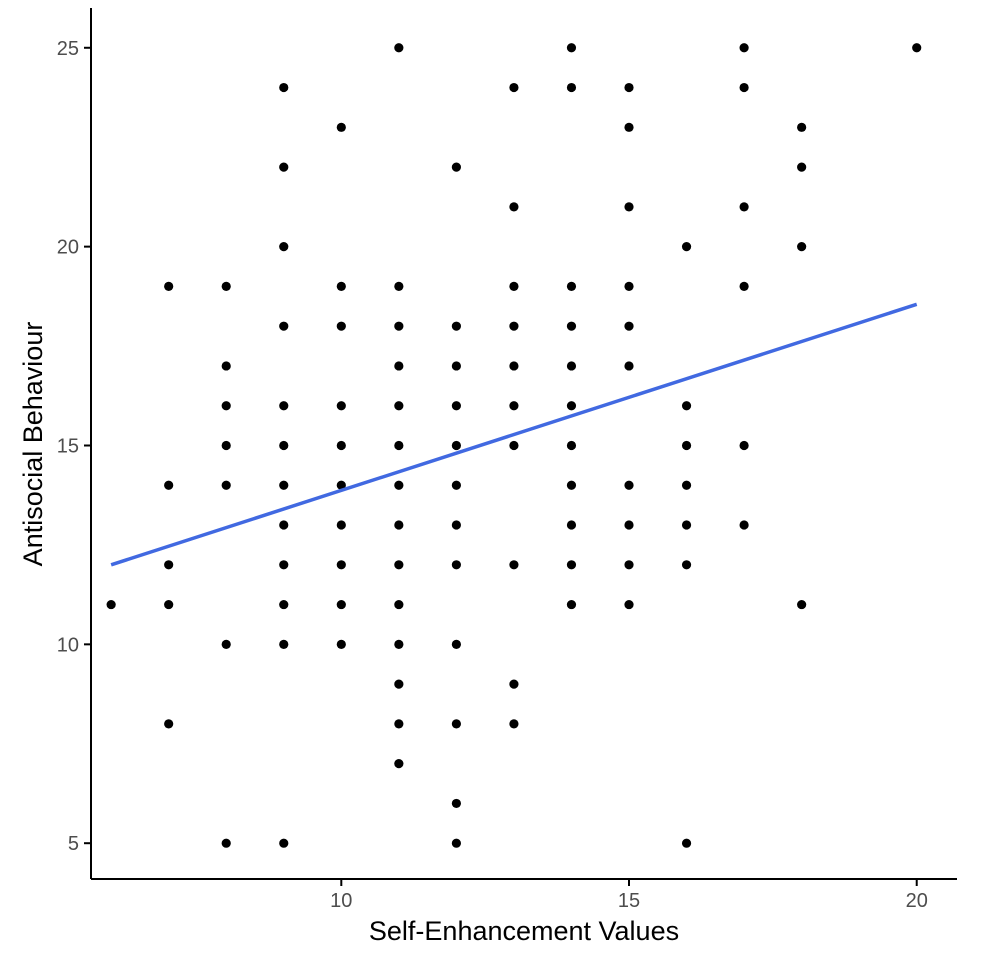 The width and height of the screenshot is (984, 954). What do you see at coordinates (33, 444) in the screenshot?
I see `y-axis-title: Antisocial Behaviour` at bounding box center [33, 444].